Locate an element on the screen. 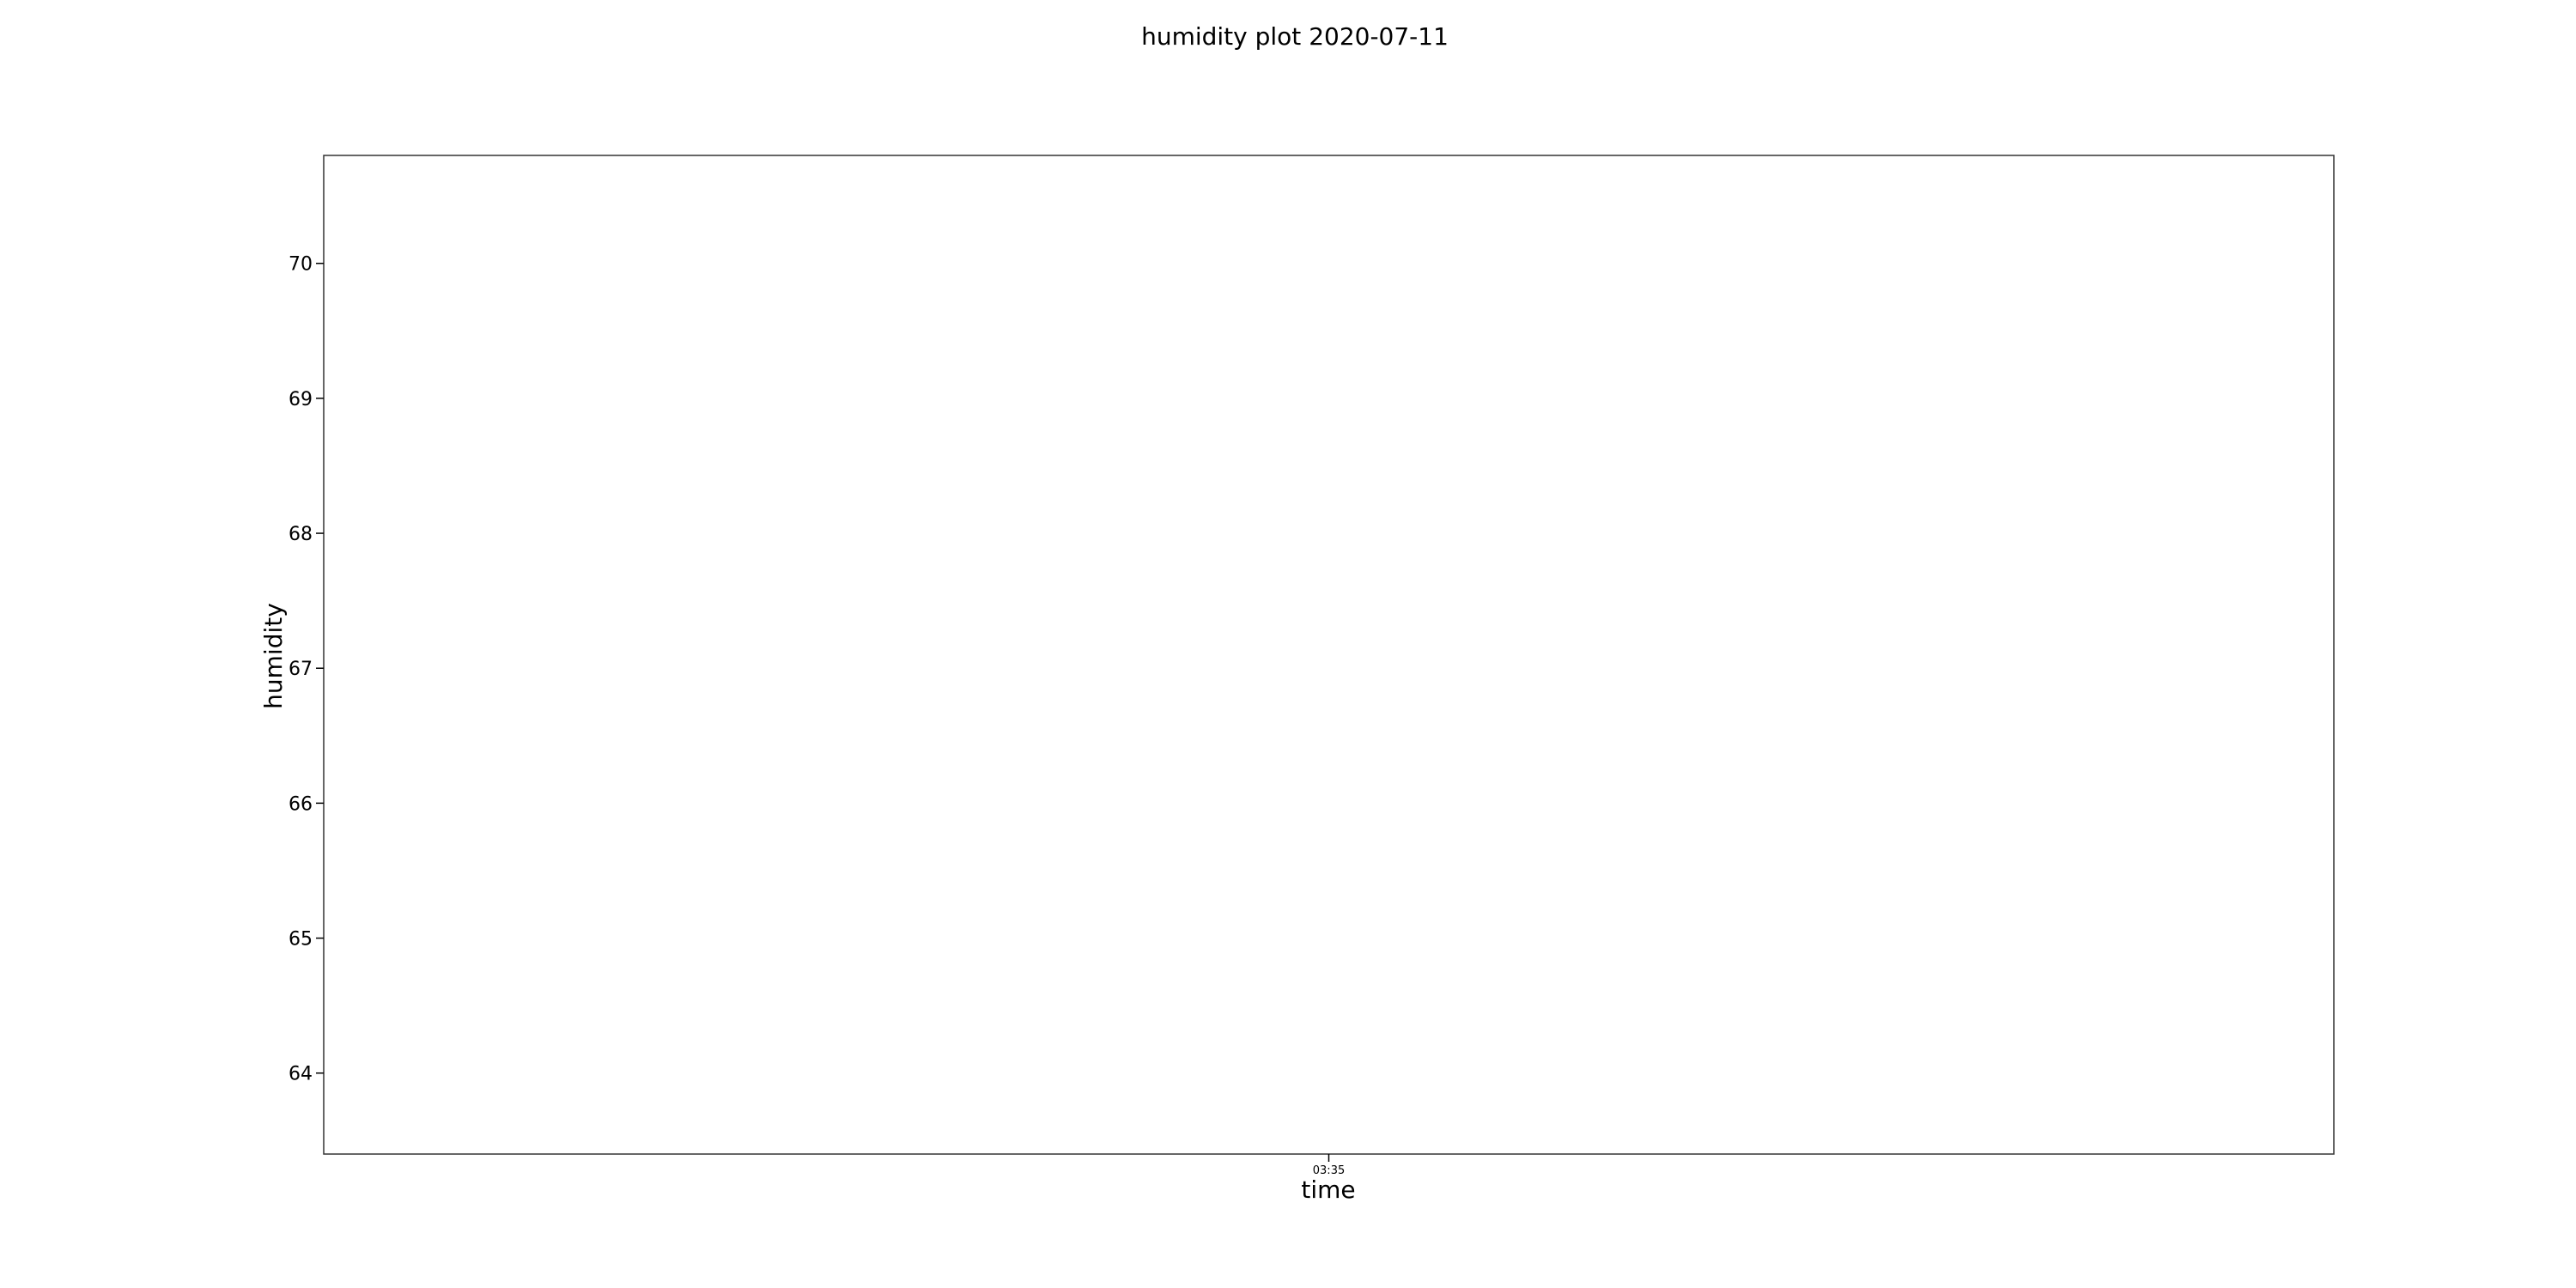 The width and height of the screenshot is (2576, 1288). x-axis-ticks: 03:35 is located at coordinates (1329, 1166).